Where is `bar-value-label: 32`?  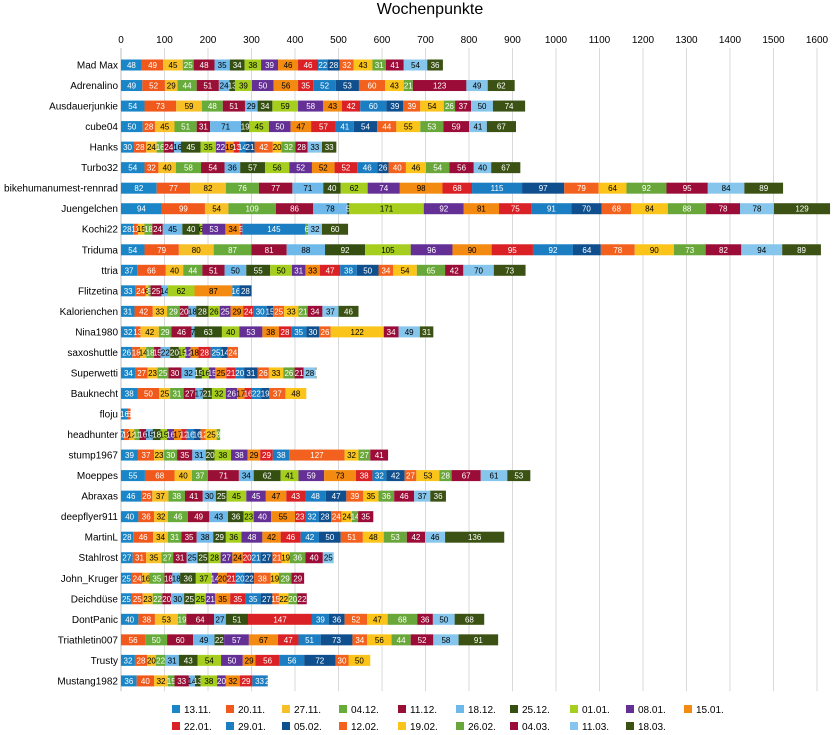
bar-value-label: 32 is located at coordinates (128, 660).